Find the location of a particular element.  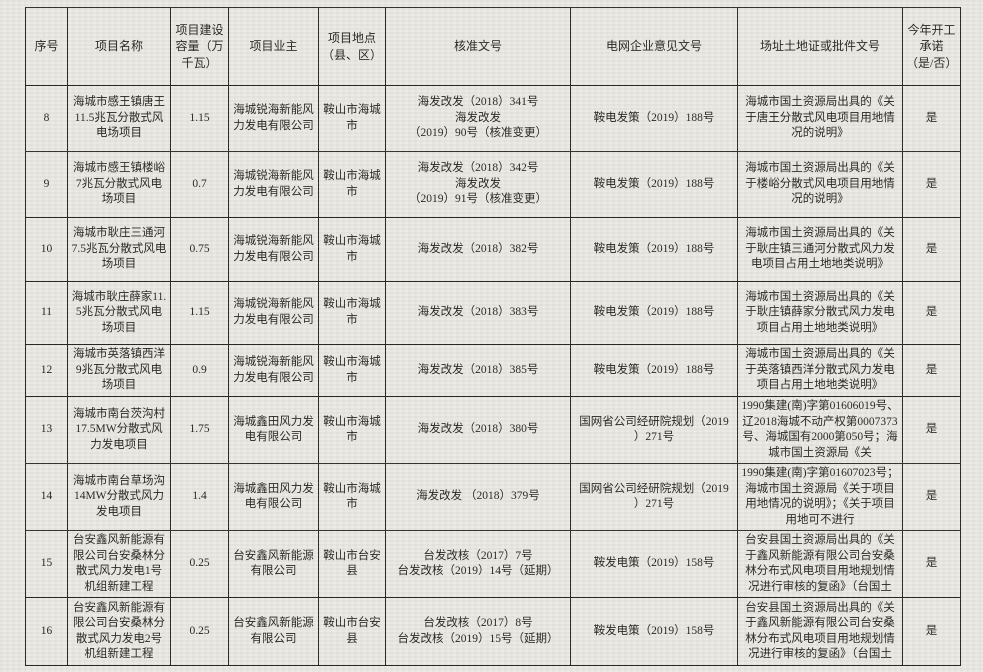

cell-seq: 9 is located at coordinates (46, 184).